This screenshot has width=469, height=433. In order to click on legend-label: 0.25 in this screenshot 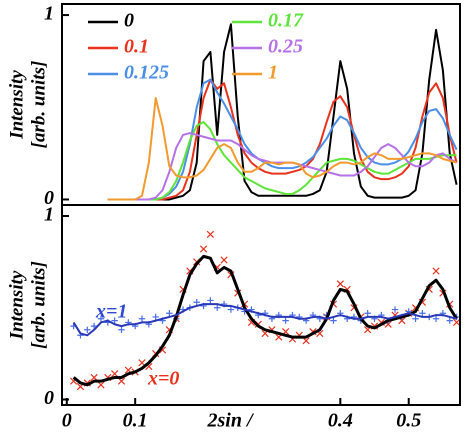, I will do `click(285, 47)`.